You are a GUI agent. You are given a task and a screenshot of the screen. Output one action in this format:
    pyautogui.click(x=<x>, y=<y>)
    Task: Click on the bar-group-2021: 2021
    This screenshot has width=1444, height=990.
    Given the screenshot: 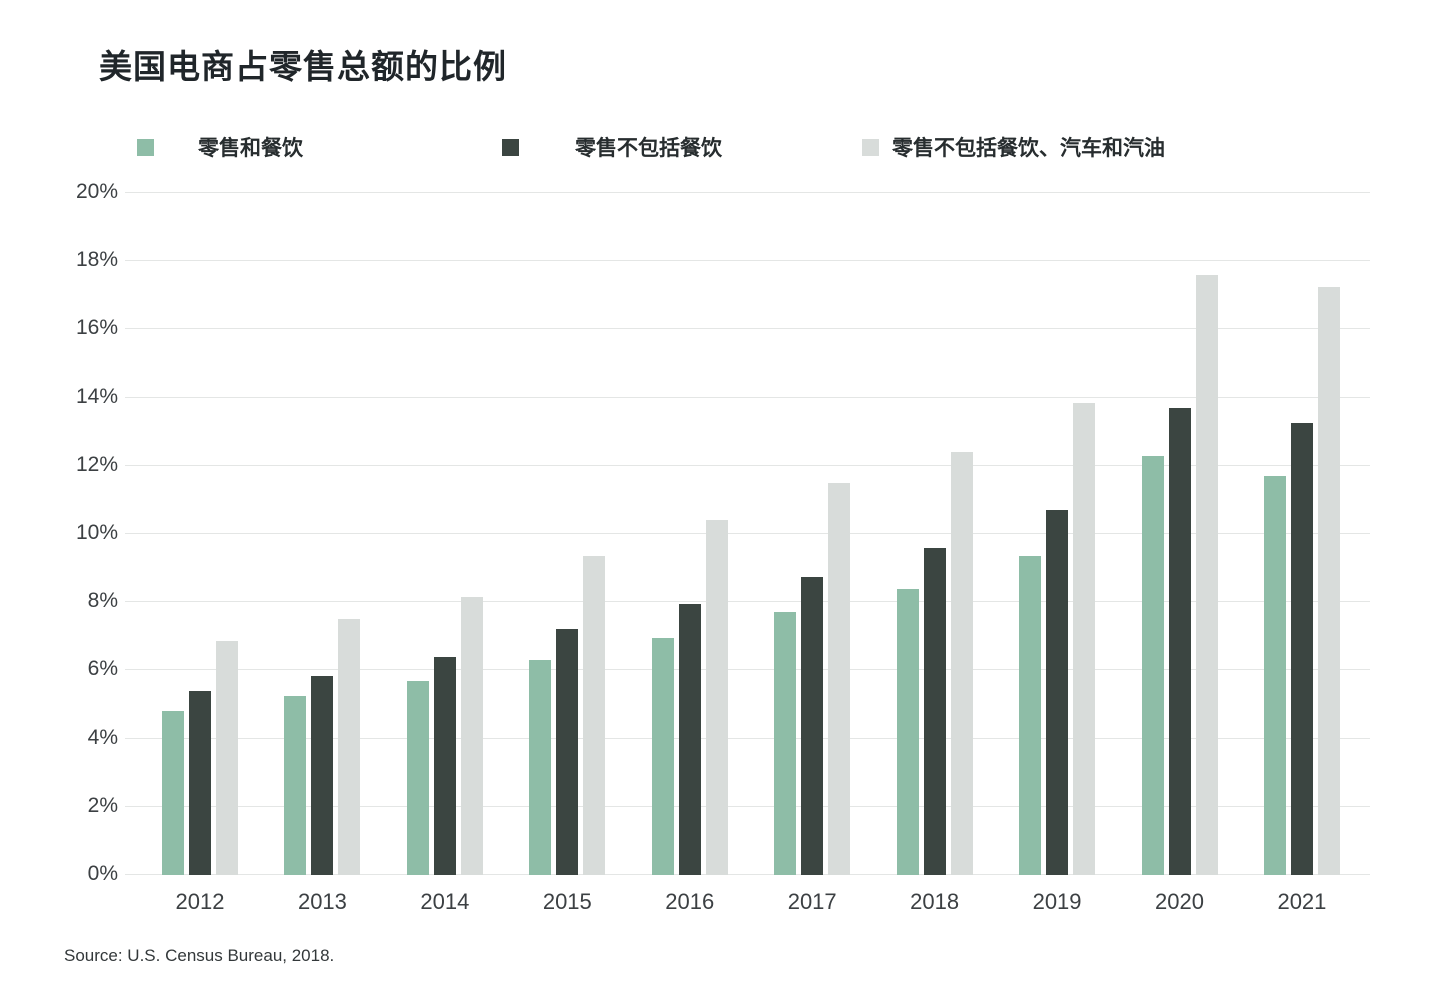 What is the action you would take?
    pyautogui.click(x=1301, y=553)
    